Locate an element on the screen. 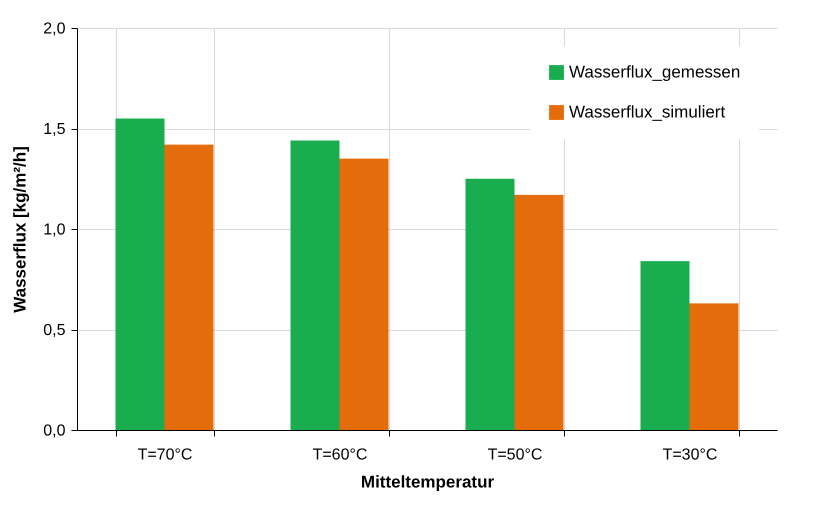  y-tick-label: 2,0 is located at coordinates (54, 29).